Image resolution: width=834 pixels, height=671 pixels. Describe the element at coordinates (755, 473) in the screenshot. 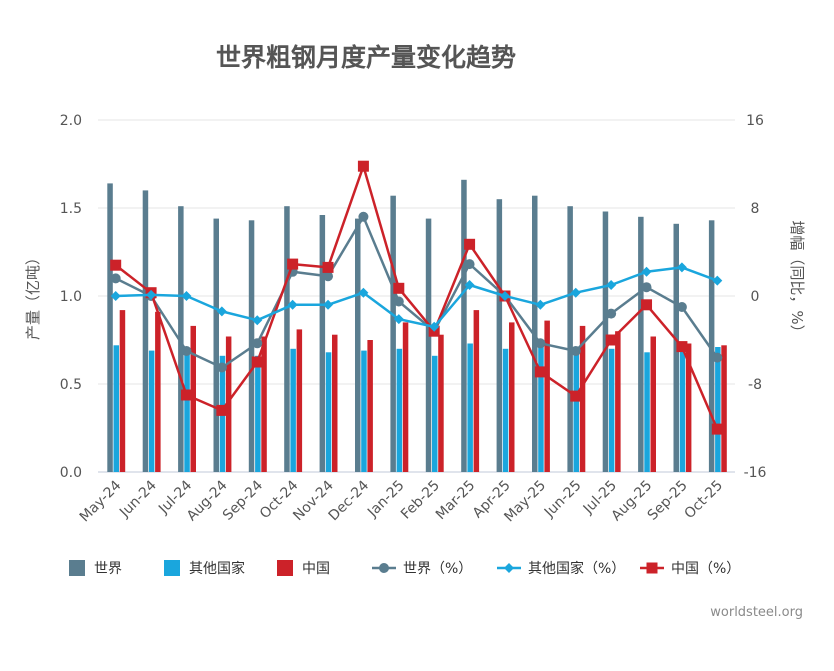

I see `right-tick-label: -16` at that location.